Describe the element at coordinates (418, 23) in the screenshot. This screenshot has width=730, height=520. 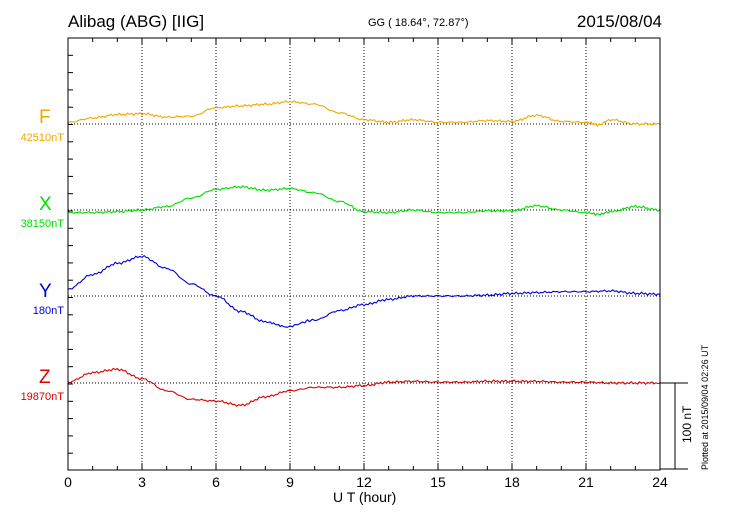
I see `station-coordinates: GG ( 18.64°, 72.87°)` at that location.